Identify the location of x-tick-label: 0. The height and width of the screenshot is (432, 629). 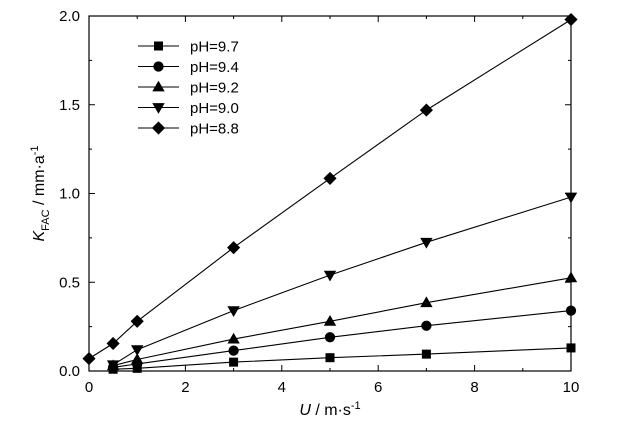
(89, 387).